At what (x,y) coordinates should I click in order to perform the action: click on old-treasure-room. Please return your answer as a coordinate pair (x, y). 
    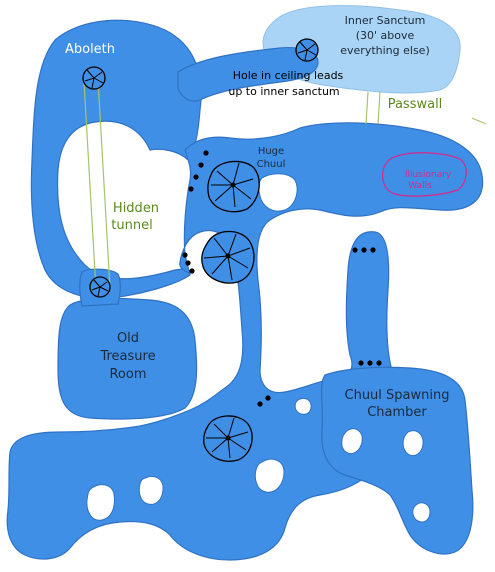
    Looking at the image, I should click on (127, 358).